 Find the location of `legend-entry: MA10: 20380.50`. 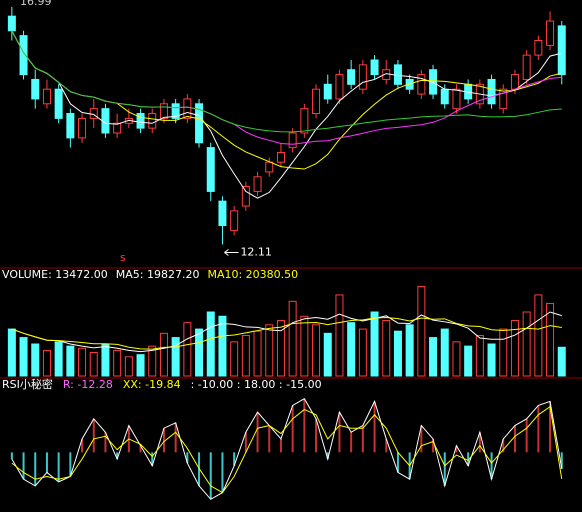

legend-entry: MA10: 20380.50 is located at coordinates (252, 274).